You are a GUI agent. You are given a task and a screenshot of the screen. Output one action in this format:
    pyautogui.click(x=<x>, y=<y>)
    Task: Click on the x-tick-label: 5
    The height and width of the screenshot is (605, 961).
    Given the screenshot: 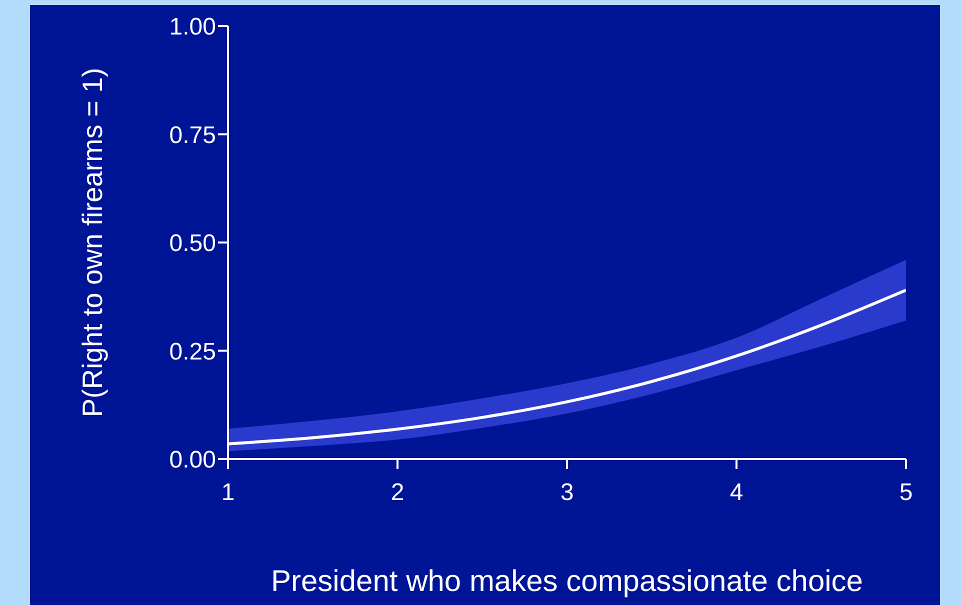 What is the action you would take?
    pyautogui.click(x=906, y=492)
    